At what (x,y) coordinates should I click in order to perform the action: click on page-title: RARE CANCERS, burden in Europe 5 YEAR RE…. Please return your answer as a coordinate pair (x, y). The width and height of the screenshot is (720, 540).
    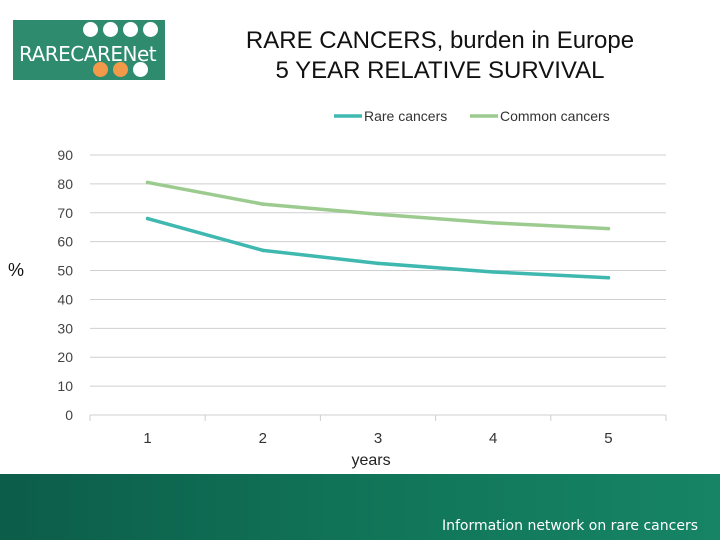
    Looking at the image, I should click on (440, 56).